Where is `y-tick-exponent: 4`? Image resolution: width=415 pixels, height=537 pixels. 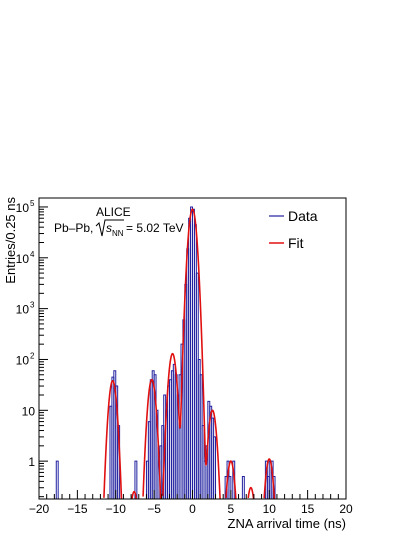
y-tick-exponent: 4 is located at coordinates (32, 254).